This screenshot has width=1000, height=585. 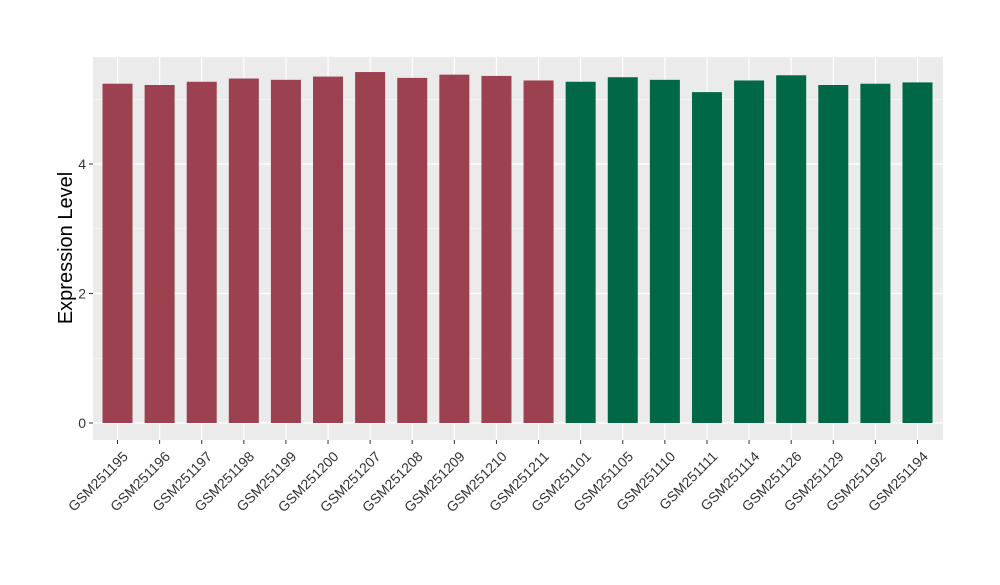 I want to click on y-tick-label: 2, so click(x=82, y=294).